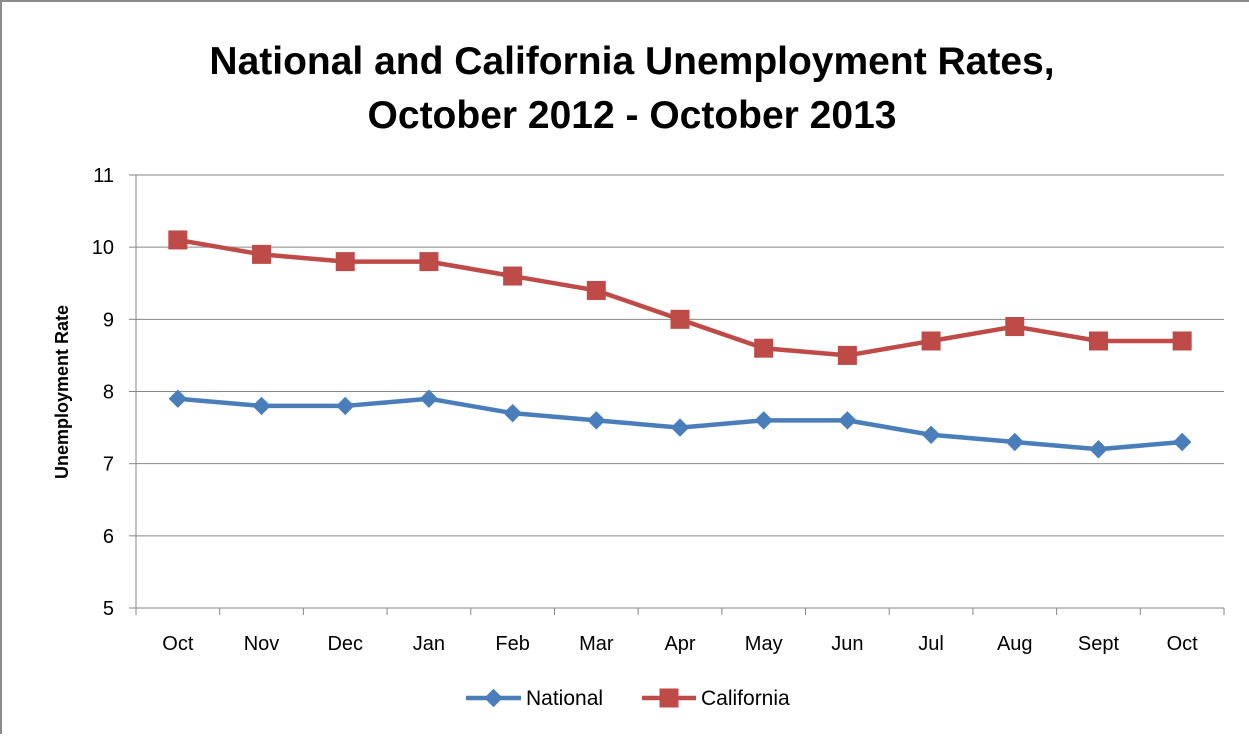 The height and width of the screenshot is (736, 1249). What do you see at coordinates (62, 392) in the screenshot?
I see `y-axis-title: Unemployment Rate` at bounding box center [62, 392].